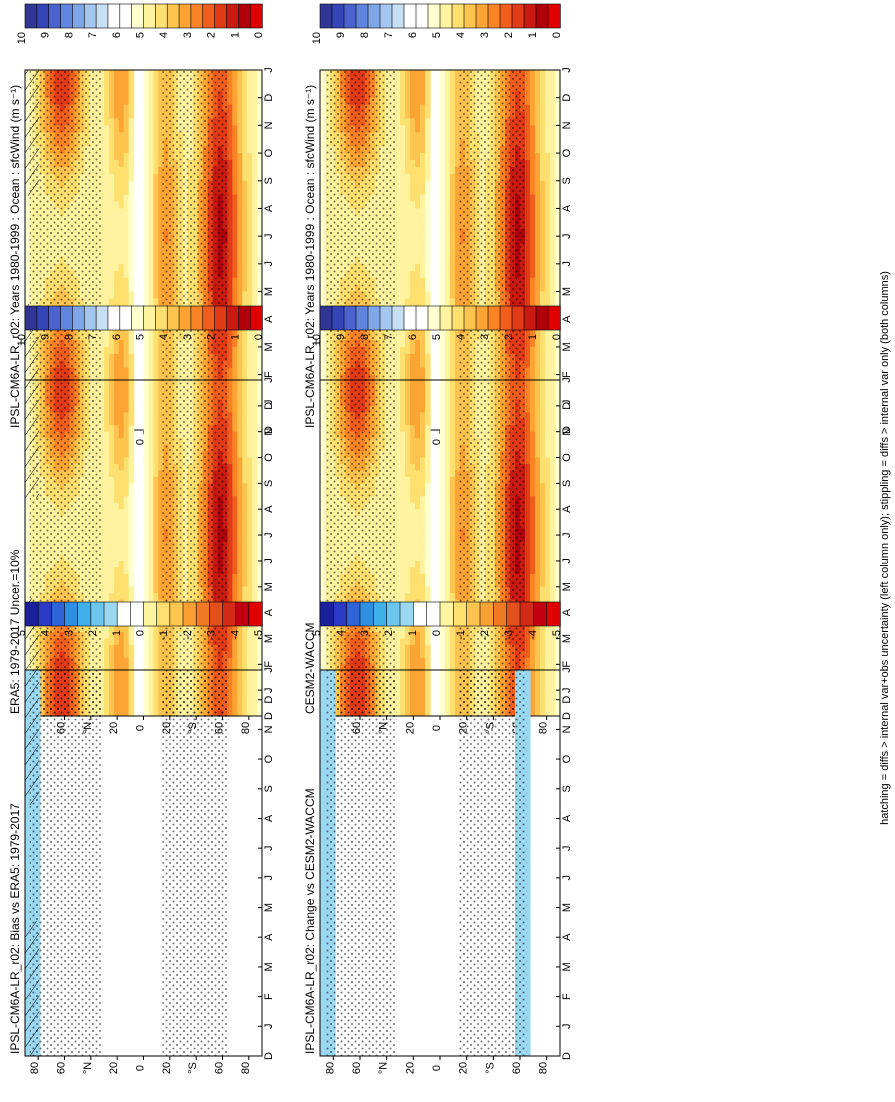  I want to click on colorbar-tick-label: 7, so click(93, 337).